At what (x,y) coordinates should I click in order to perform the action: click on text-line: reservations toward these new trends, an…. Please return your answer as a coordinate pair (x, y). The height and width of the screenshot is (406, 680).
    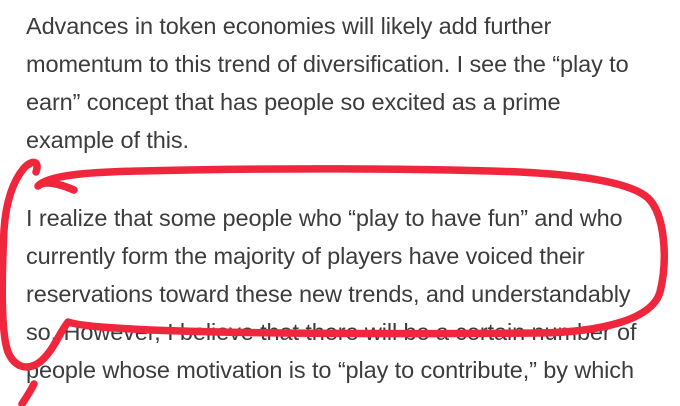
    Looking at the image, I should click on (328, 294).